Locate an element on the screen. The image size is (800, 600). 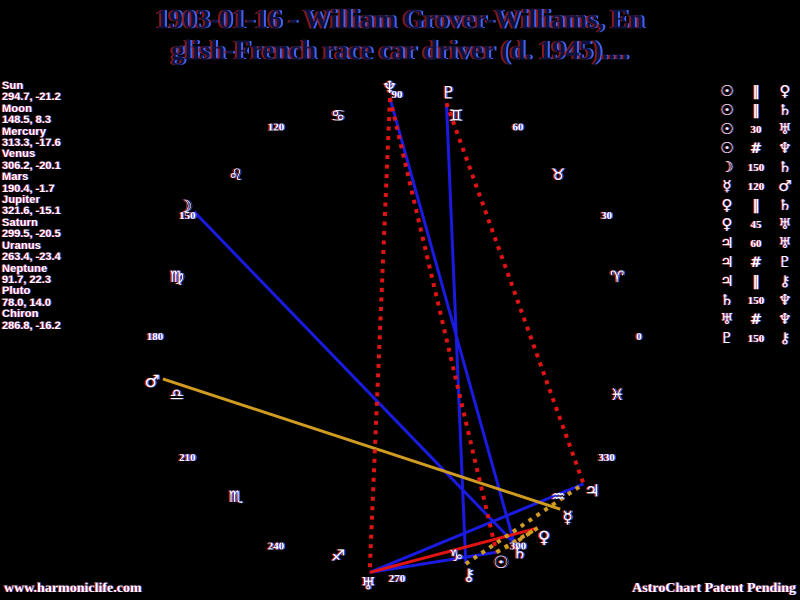
planet-glyph-venus-fringe: ♀ is located at coordinates (542, 538).